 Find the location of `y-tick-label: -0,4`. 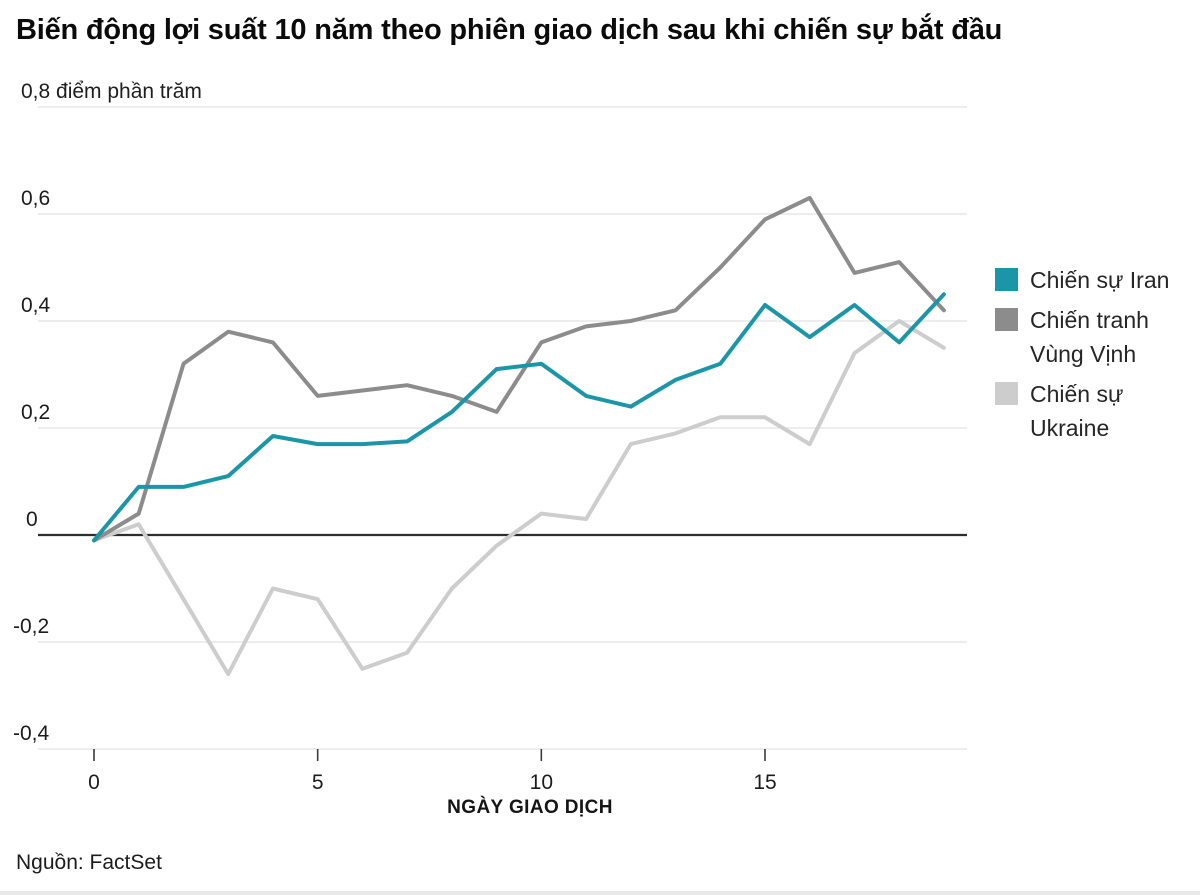

y-tick-label: -0,4 is located at coordinates (31, 733).